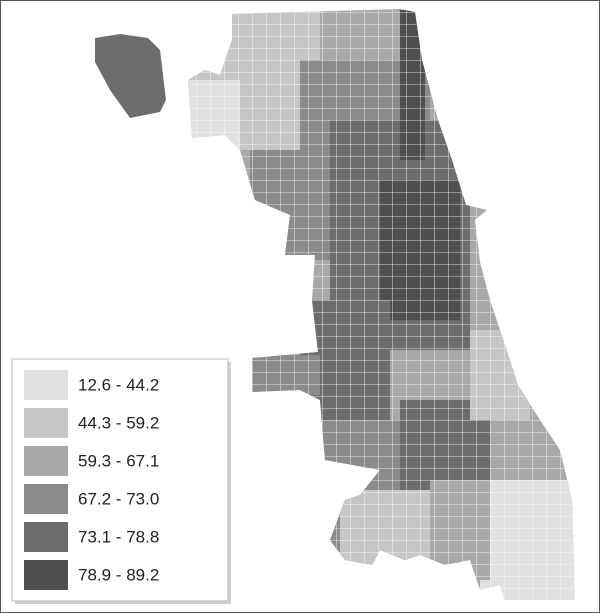  I want to click on ohare-area, so click(130, 76).